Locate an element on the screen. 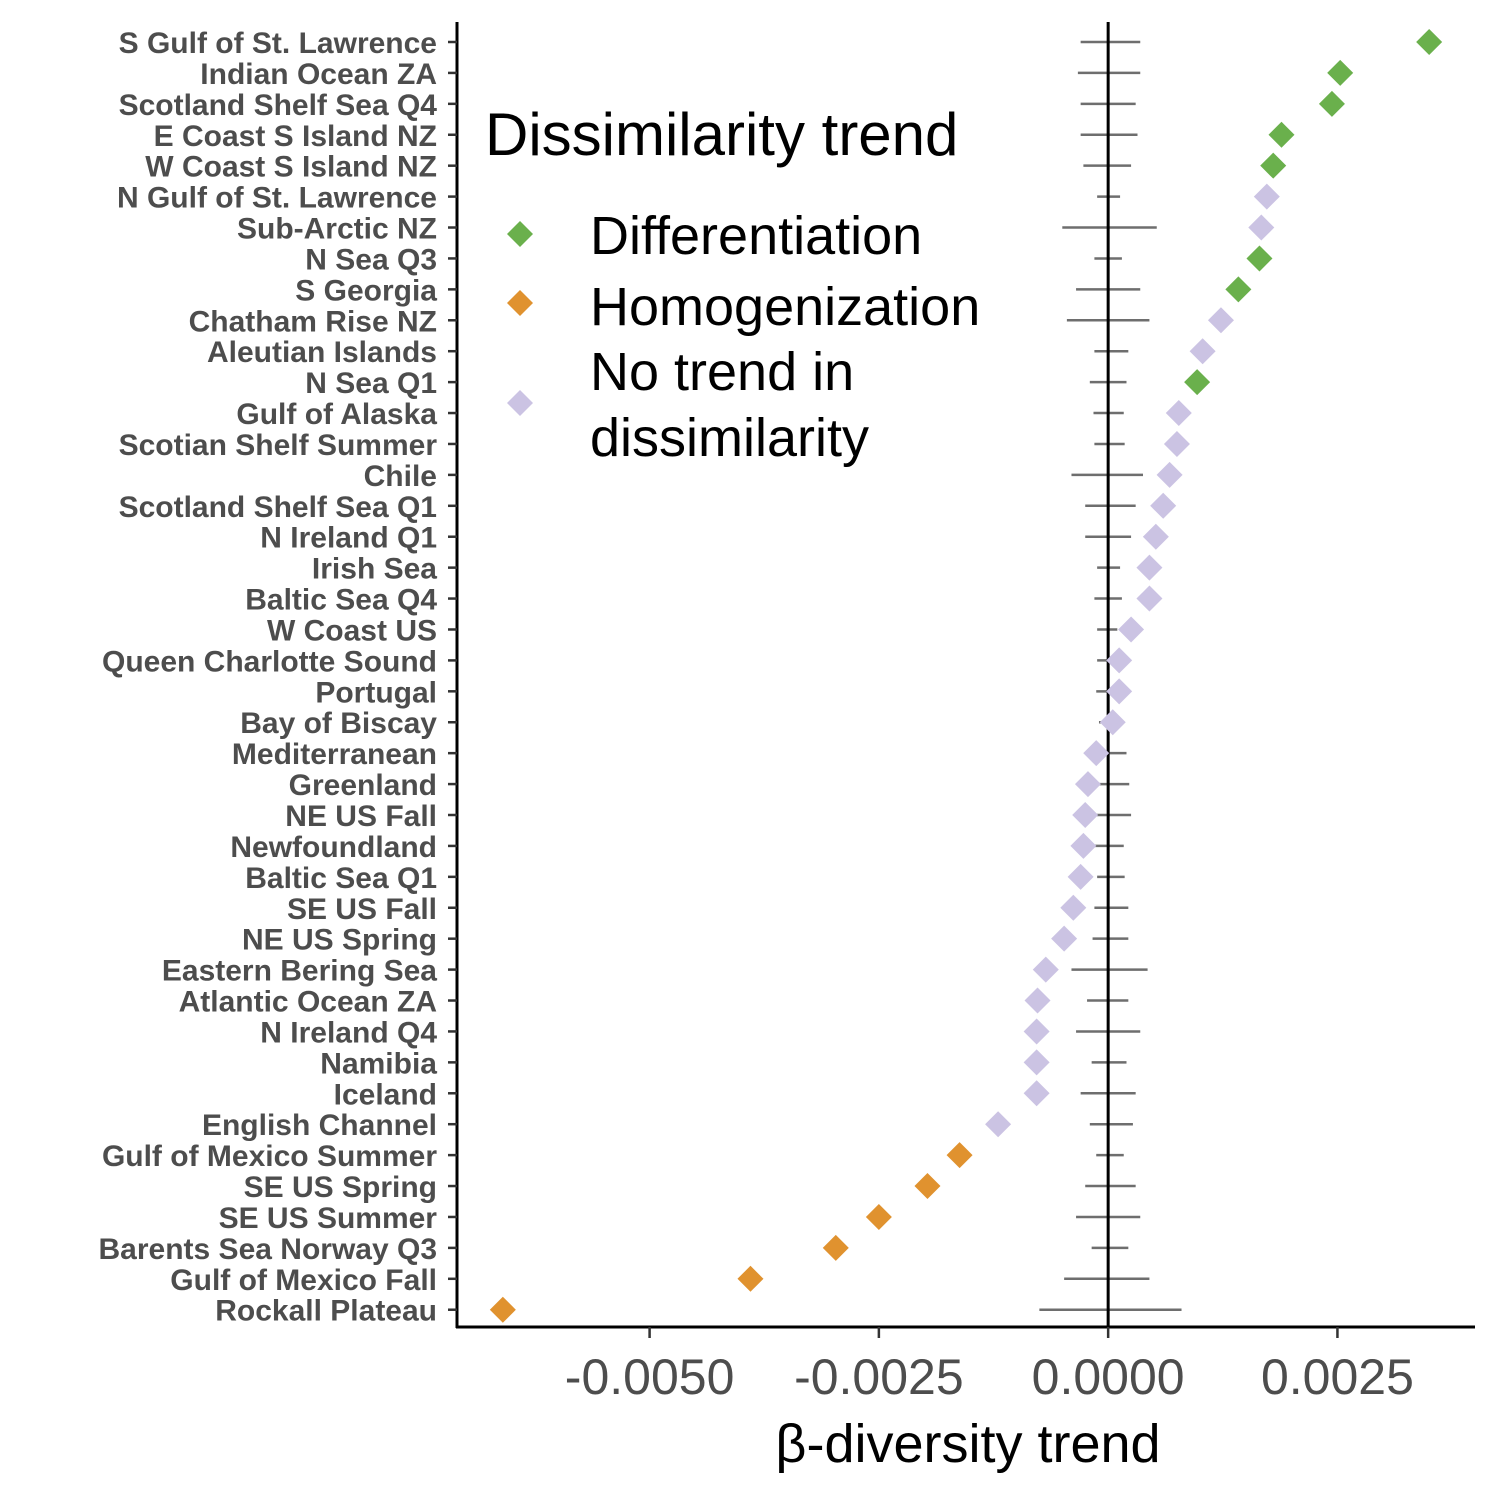 This screenshot has height=1505, width=1500. error-bars is located at coordinates (1110, 675).